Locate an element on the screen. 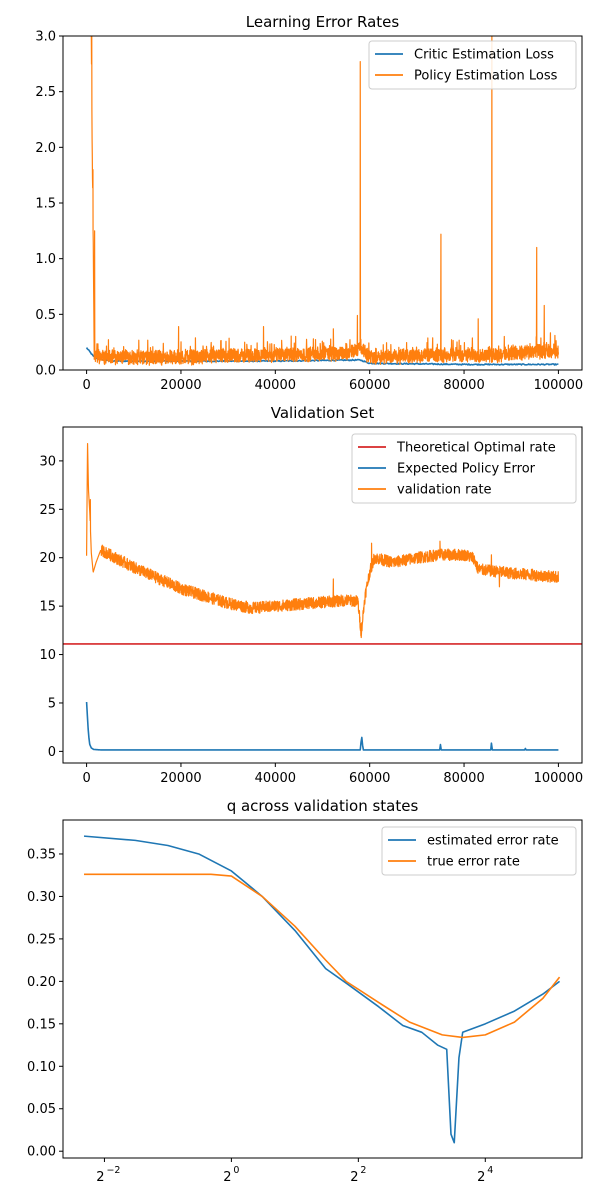 The height and width of the screenshot is (1200, 600). legend-label: Critic Estimation Loss is located at coordinates (484, 55).